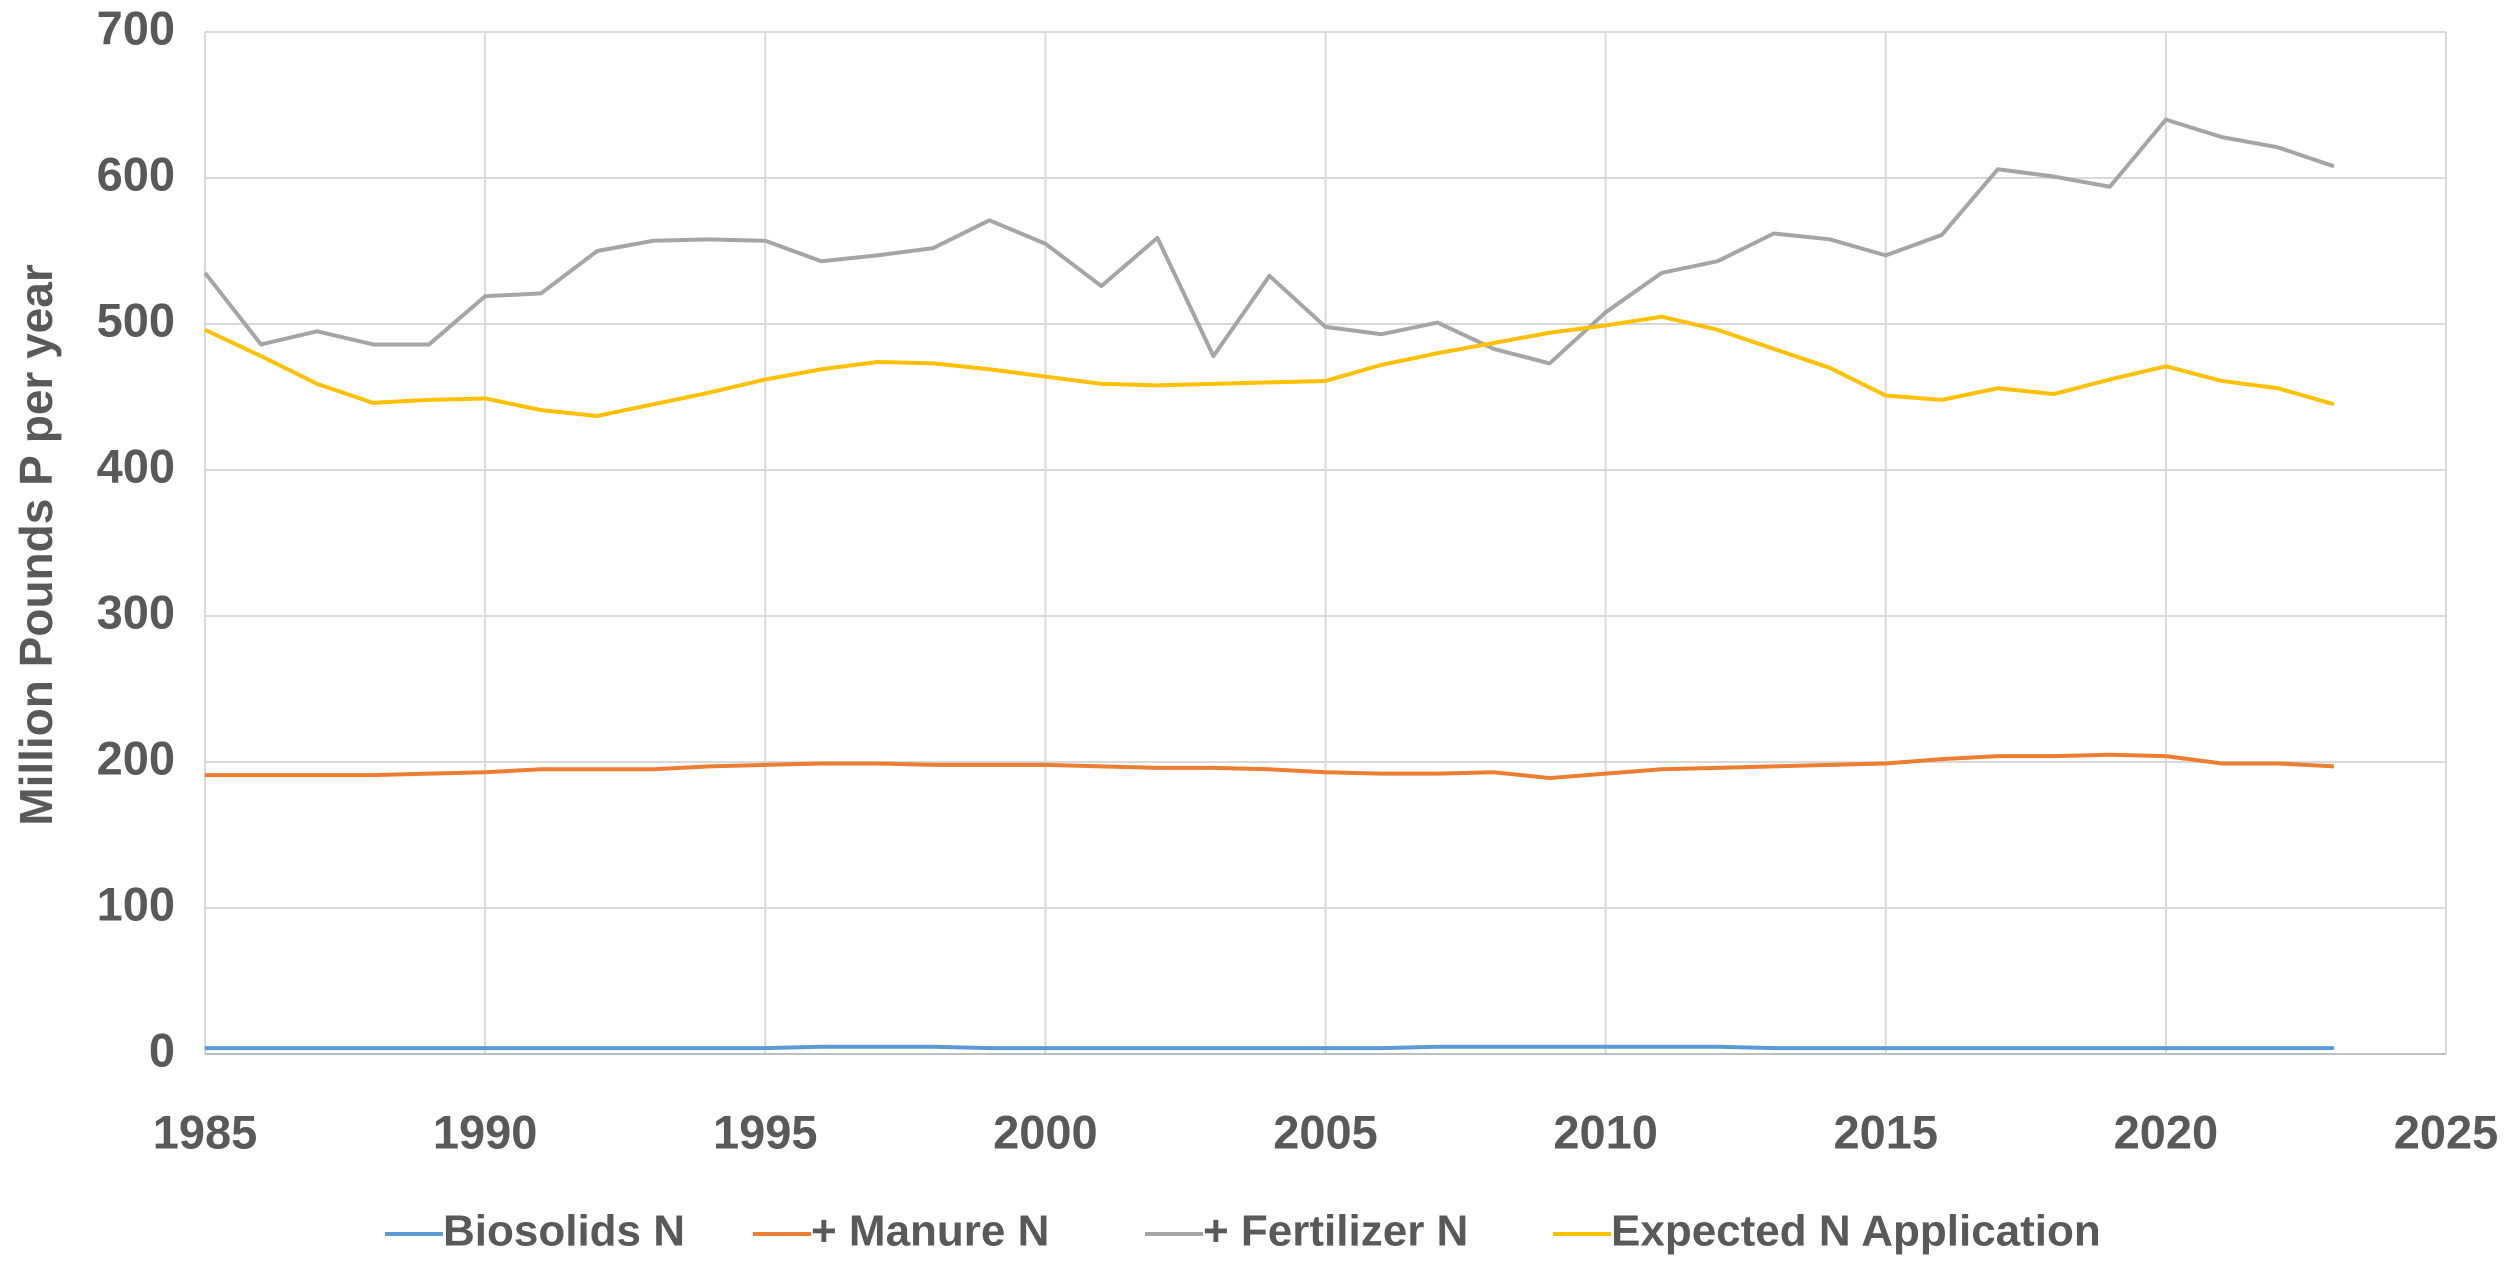 Image resolution: width=2512 pixels, height=1264 pixels. Describe the element at coordinates (1856, 1231) in the screenshot. I see `legend-label: Expected N Application` at that location.